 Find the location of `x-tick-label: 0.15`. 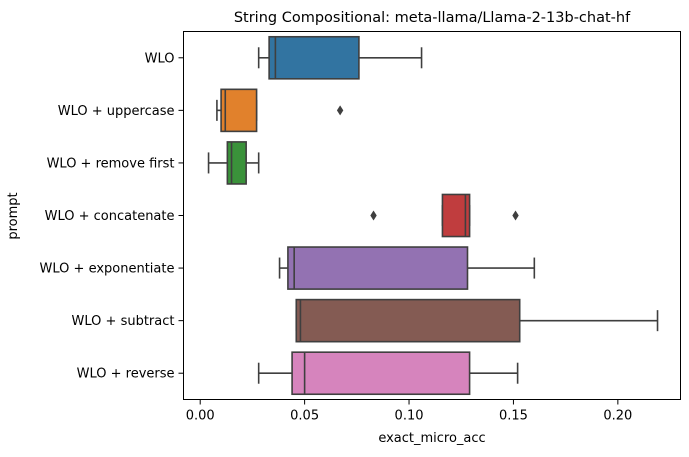

x-tick-label: 0.15 is located at coordinates (513, 416).